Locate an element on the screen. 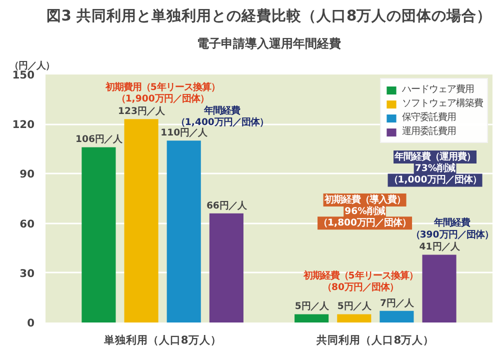 The image size is (500, 356). annotation: 73%削減 is located at coordinates (435, 168).